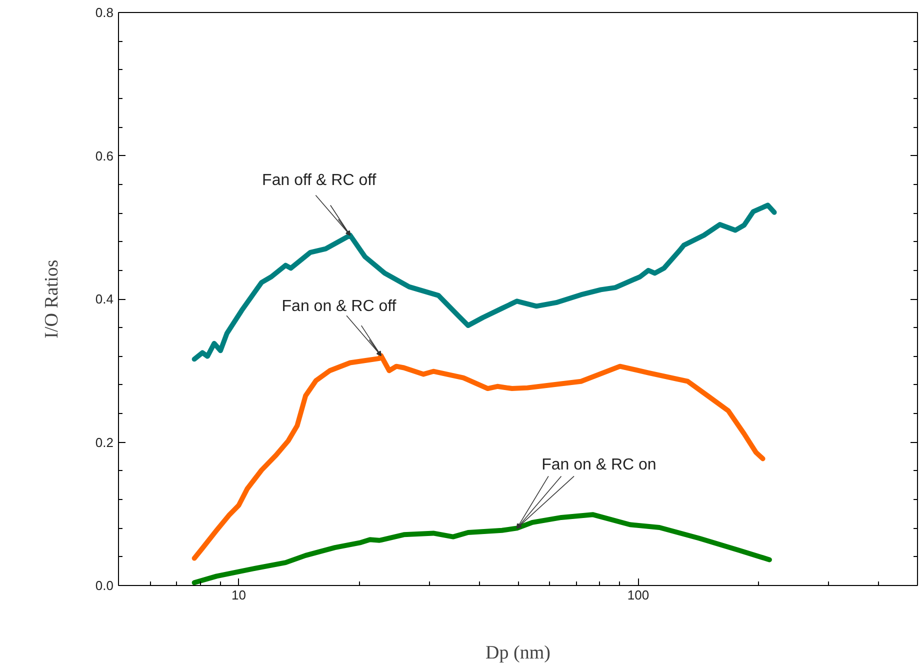  Describe the element at coordinates (339, 307) in the screenshot. I see `annotation: Fan on & RC off` at that location.